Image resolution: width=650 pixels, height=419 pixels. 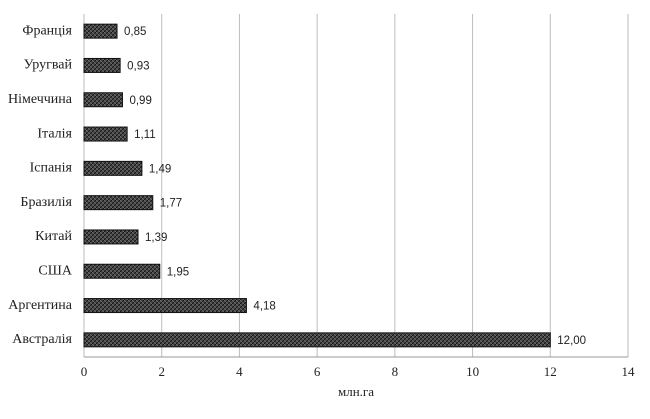 I want to click on x-axis-label: млн.га, so click(x=356, y=391).